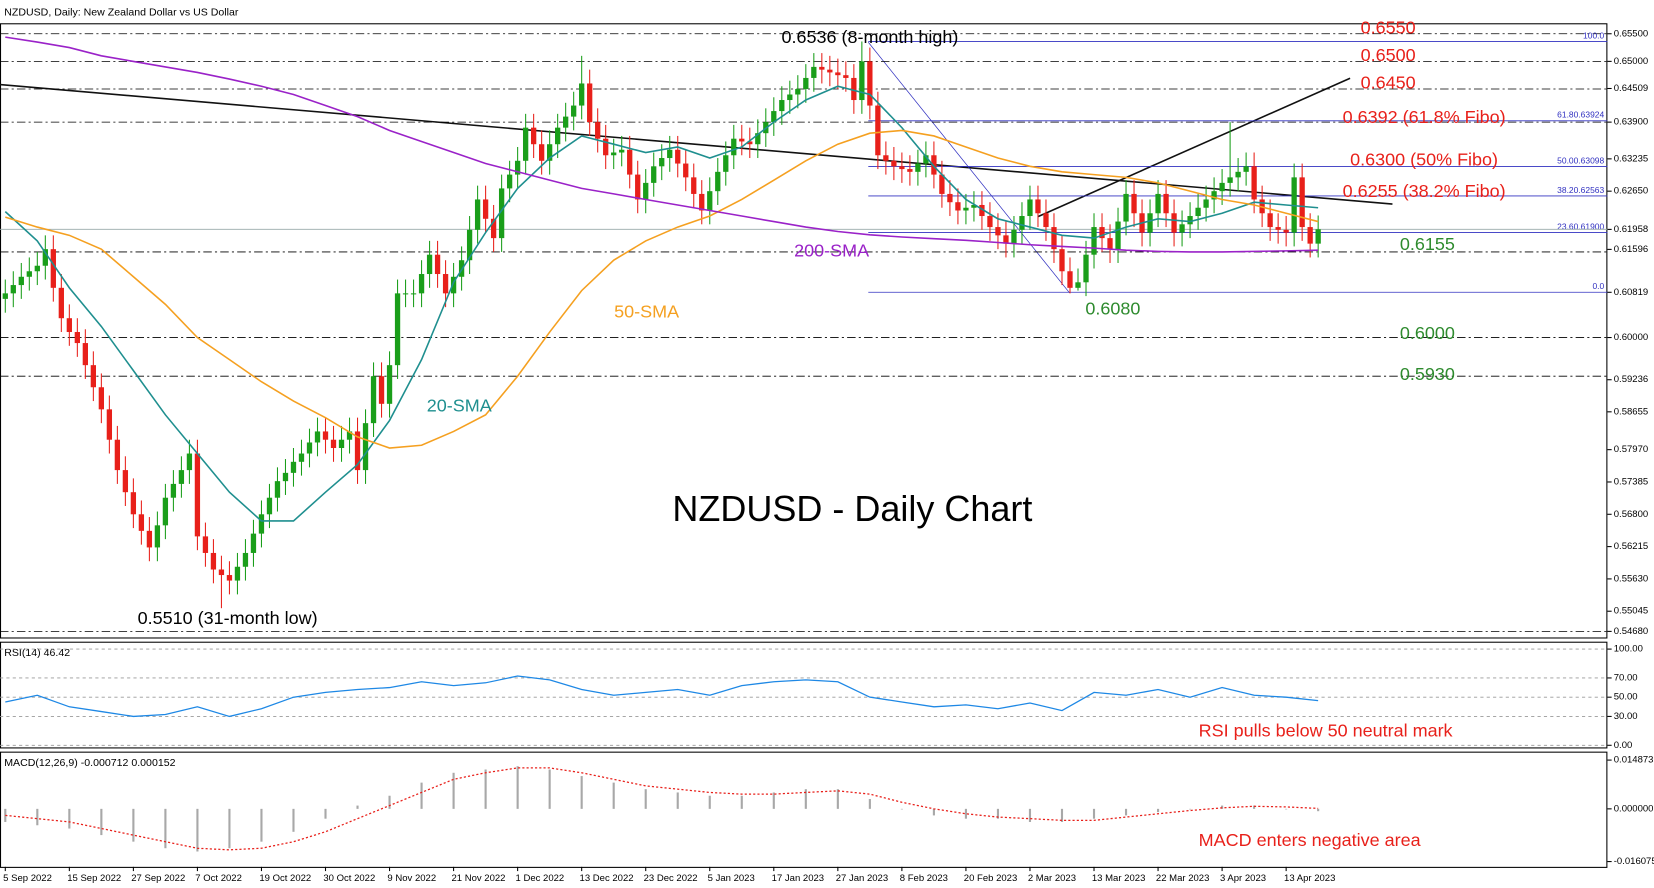 The image size is (1654, 888). I want to click on y-tick-label: -0.016075, so click(1634, 861).